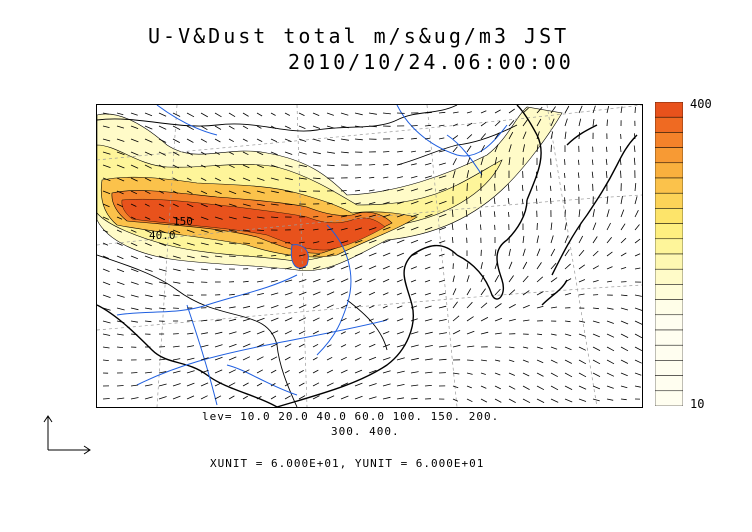 The width and height of the screenshot is (752, 532). I want to click on vector-unit-label: XUNIT = 6.000E+01, YUNIT = 6.000E+01, so click(347, 463).